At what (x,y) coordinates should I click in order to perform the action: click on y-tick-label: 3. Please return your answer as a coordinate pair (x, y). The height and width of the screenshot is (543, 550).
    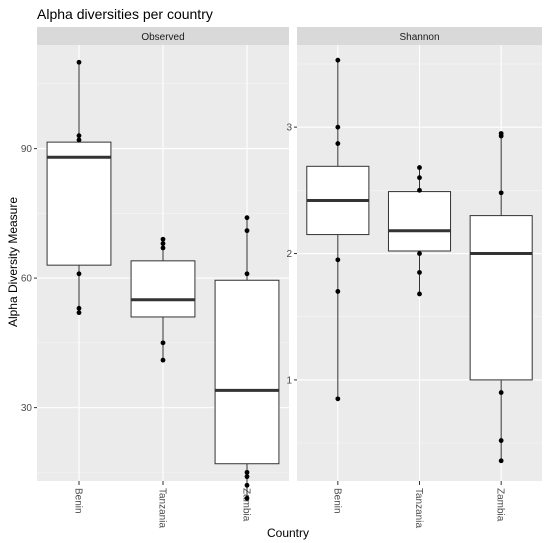
    Looking at the image, I should click on (289, 128).